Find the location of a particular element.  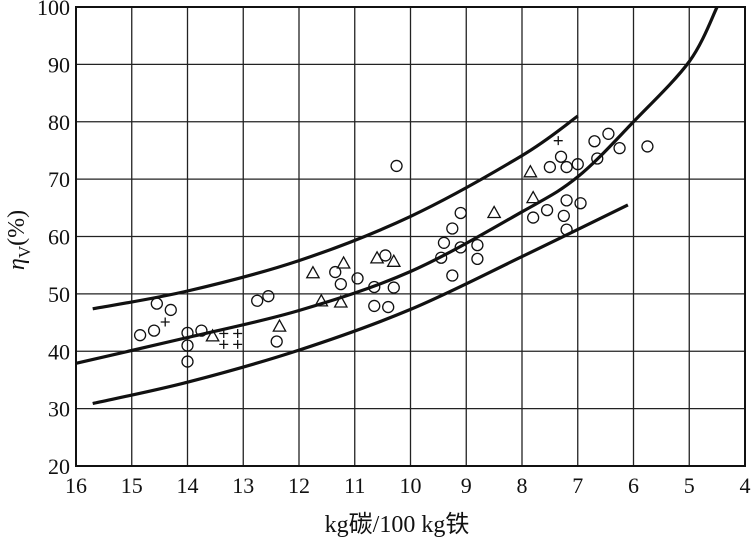

x-tick-label: 13 is located at coordinates (243, 485).